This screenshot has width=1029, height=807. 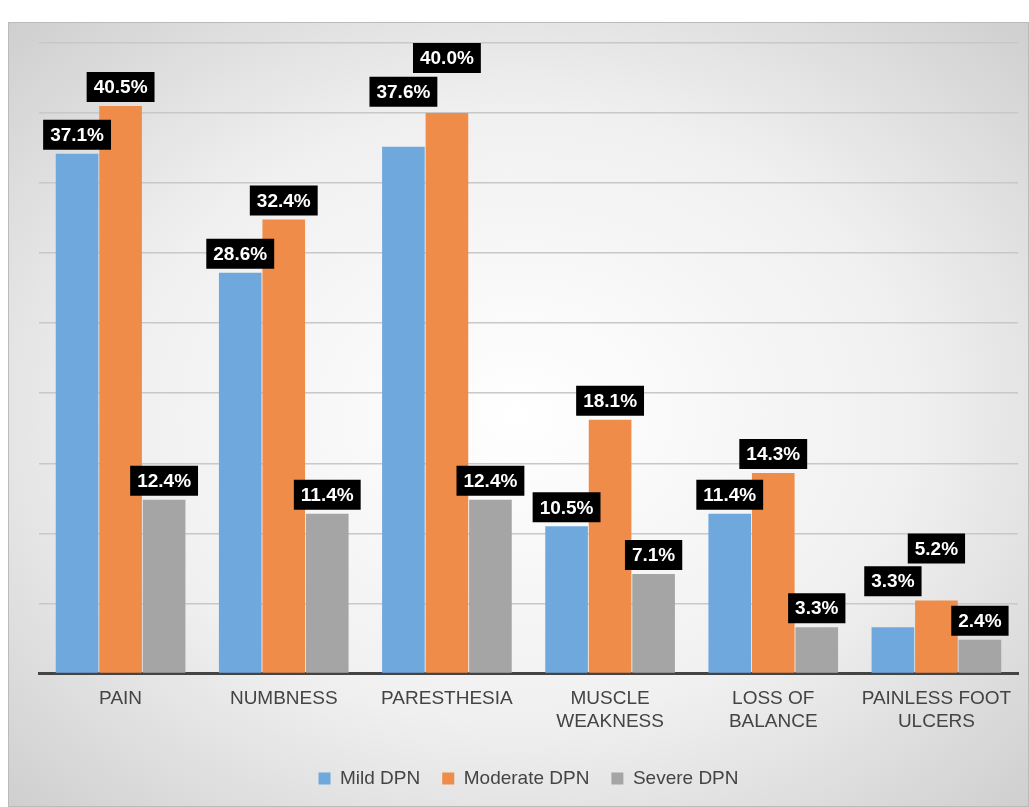 What do you see at coordinates (610, 709) in the screenshot?
I see `x-tick-label: MUSCLE WEAKNESS` at bounding box center [610, 709].